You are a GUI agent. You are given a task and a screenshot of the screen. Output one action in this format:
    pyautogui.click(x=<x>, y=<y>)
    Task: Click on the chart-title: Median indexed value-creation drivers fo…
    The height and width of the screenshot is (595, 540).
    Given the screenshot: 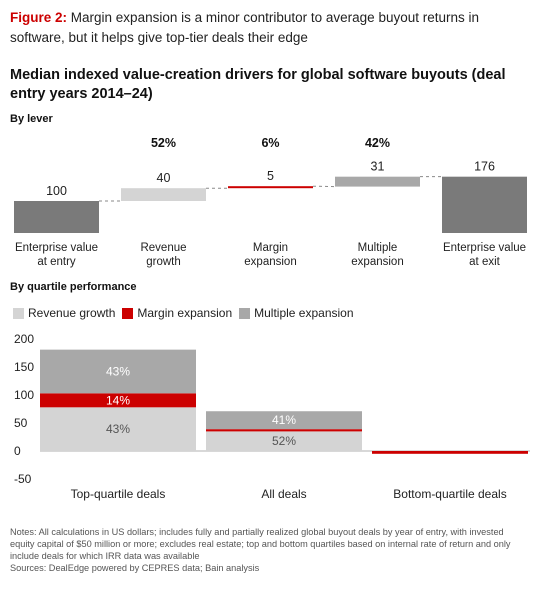 What is the action you would take?
    pyautogui.click(x=258, y=84)
    